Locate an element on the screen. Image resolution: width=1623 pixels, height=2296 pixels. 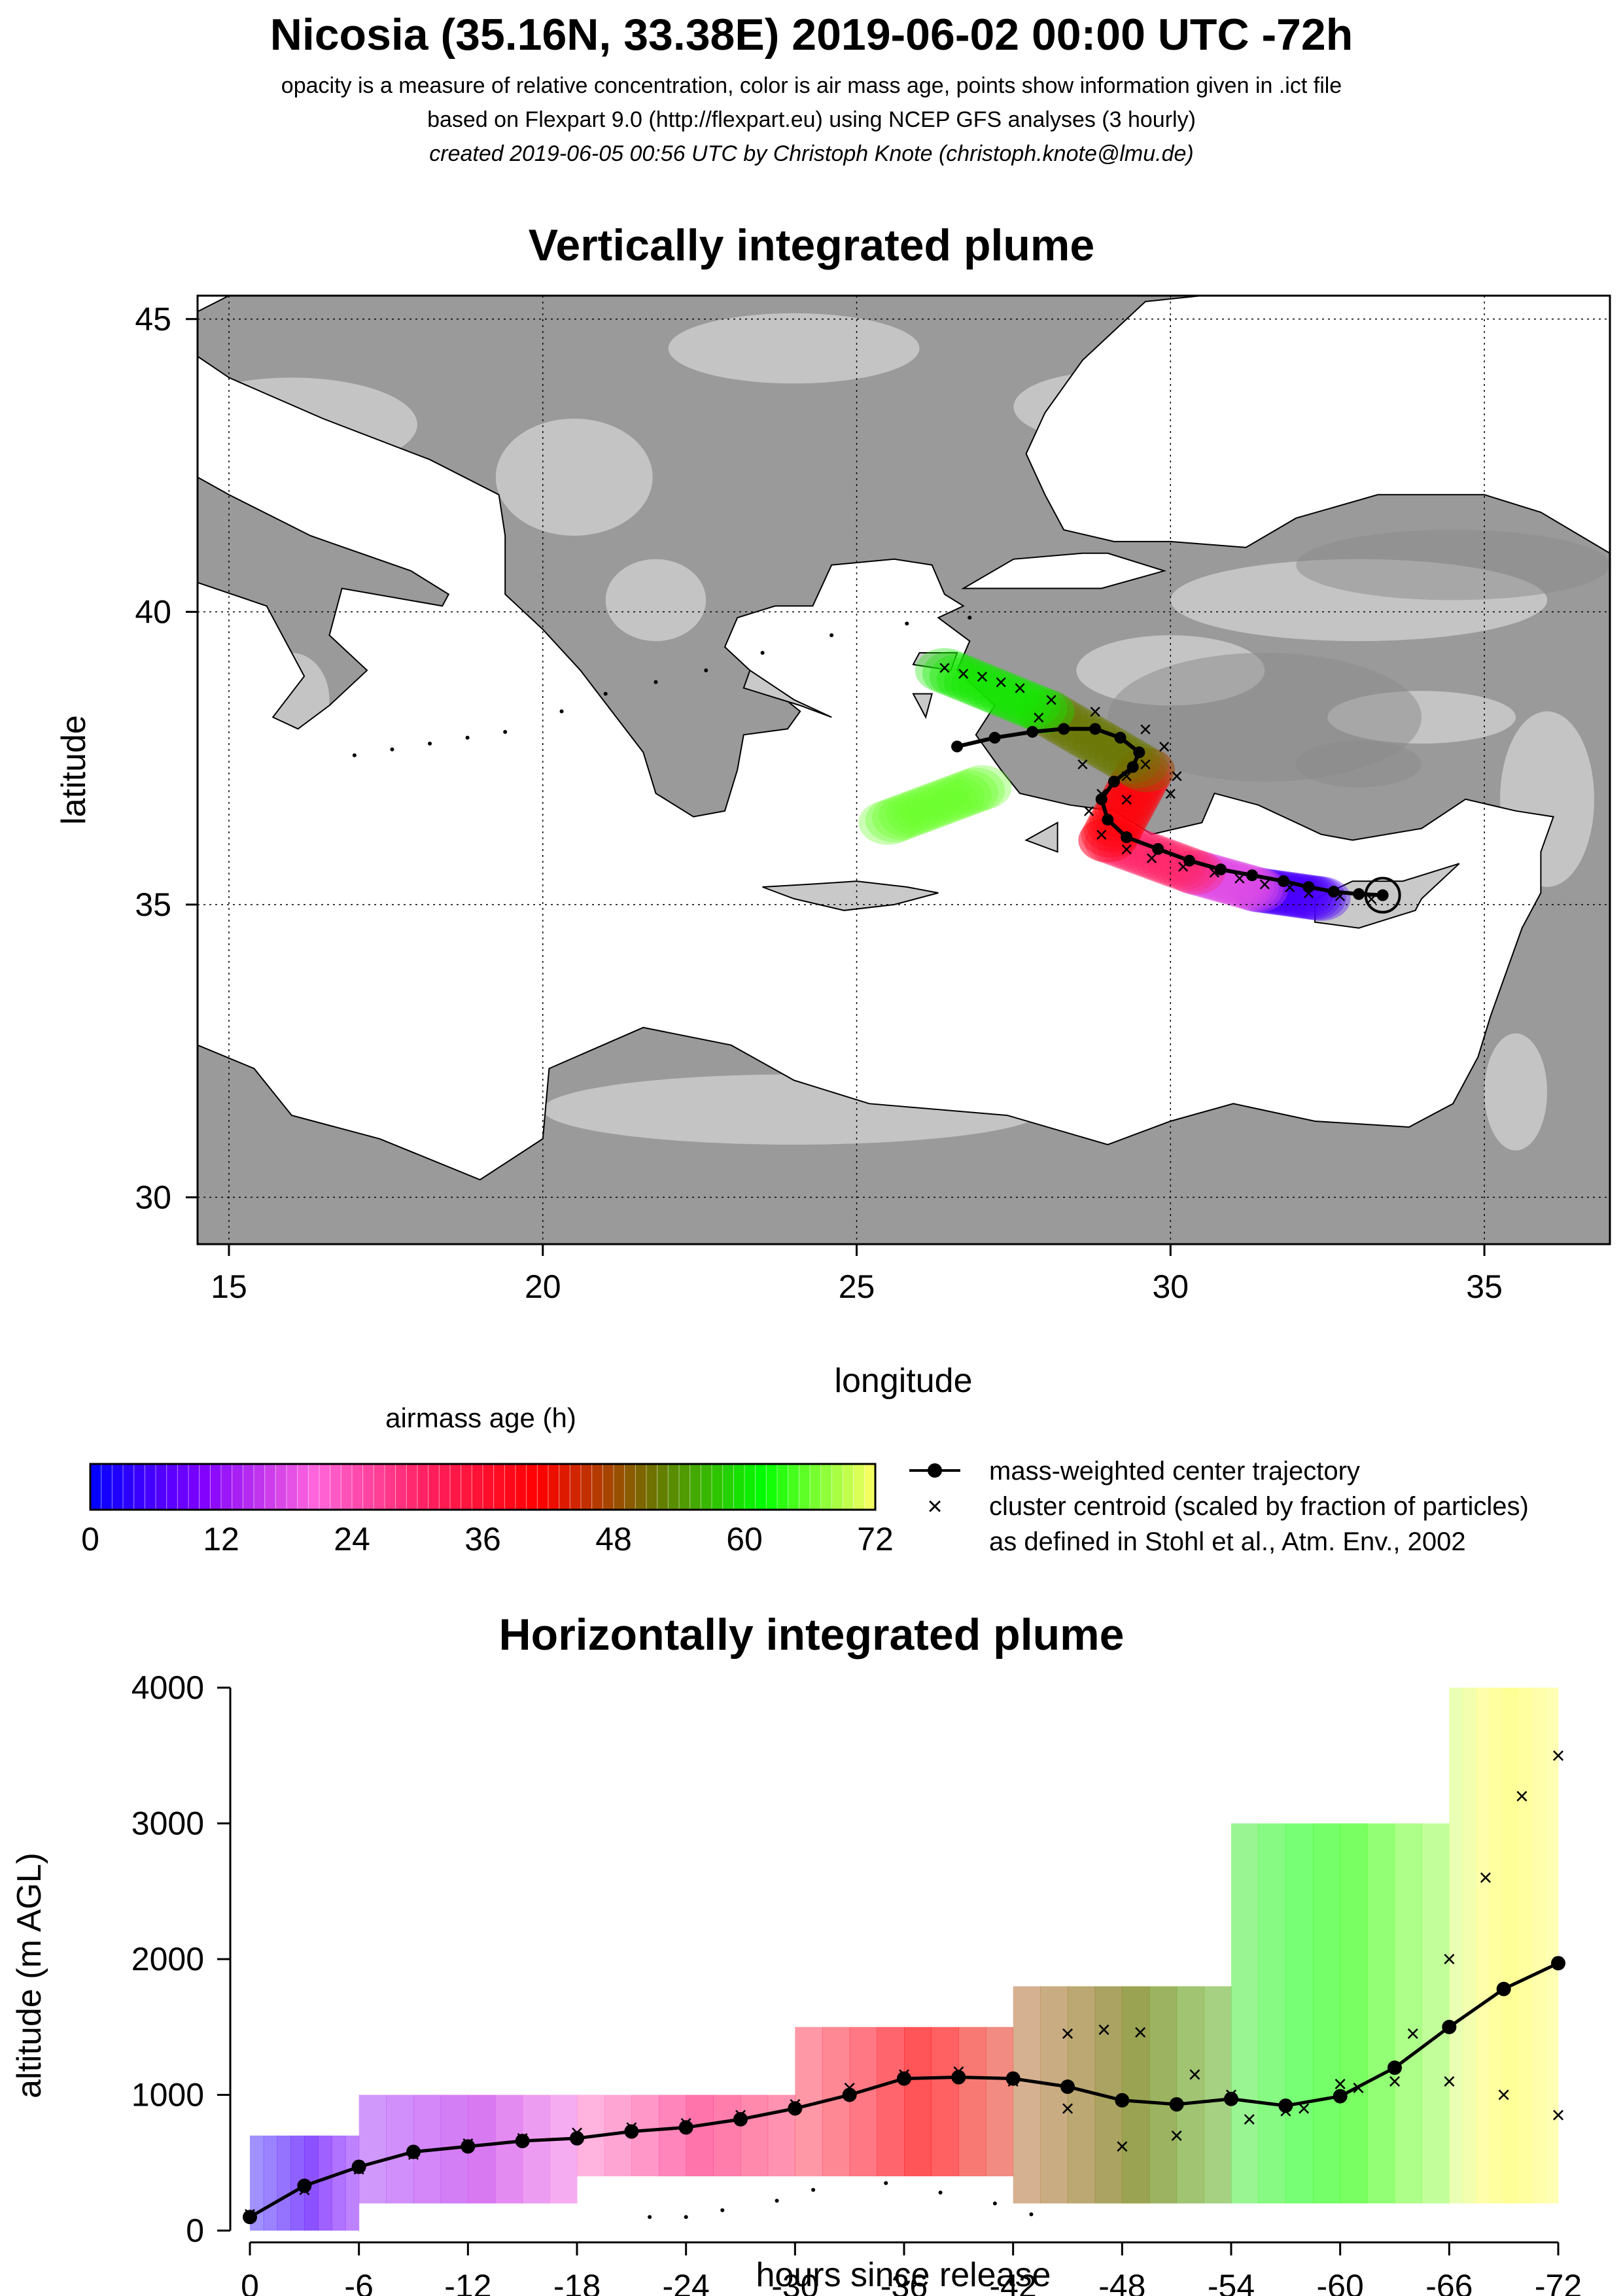
profile-x-axis: 0 -6 -12 -18 -24 -30 -36 -42 -48 -54 -60 -66 -72 is located at coordinates (912, 2268).